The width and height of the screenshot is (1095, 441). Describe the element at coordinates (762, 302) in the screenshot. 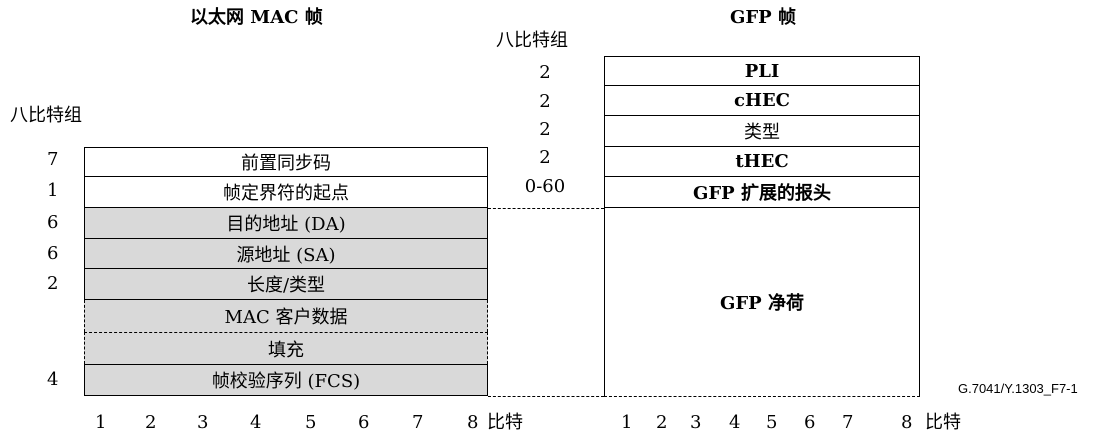

I see `gfp-field-payload: GFP 净荷` at that location.